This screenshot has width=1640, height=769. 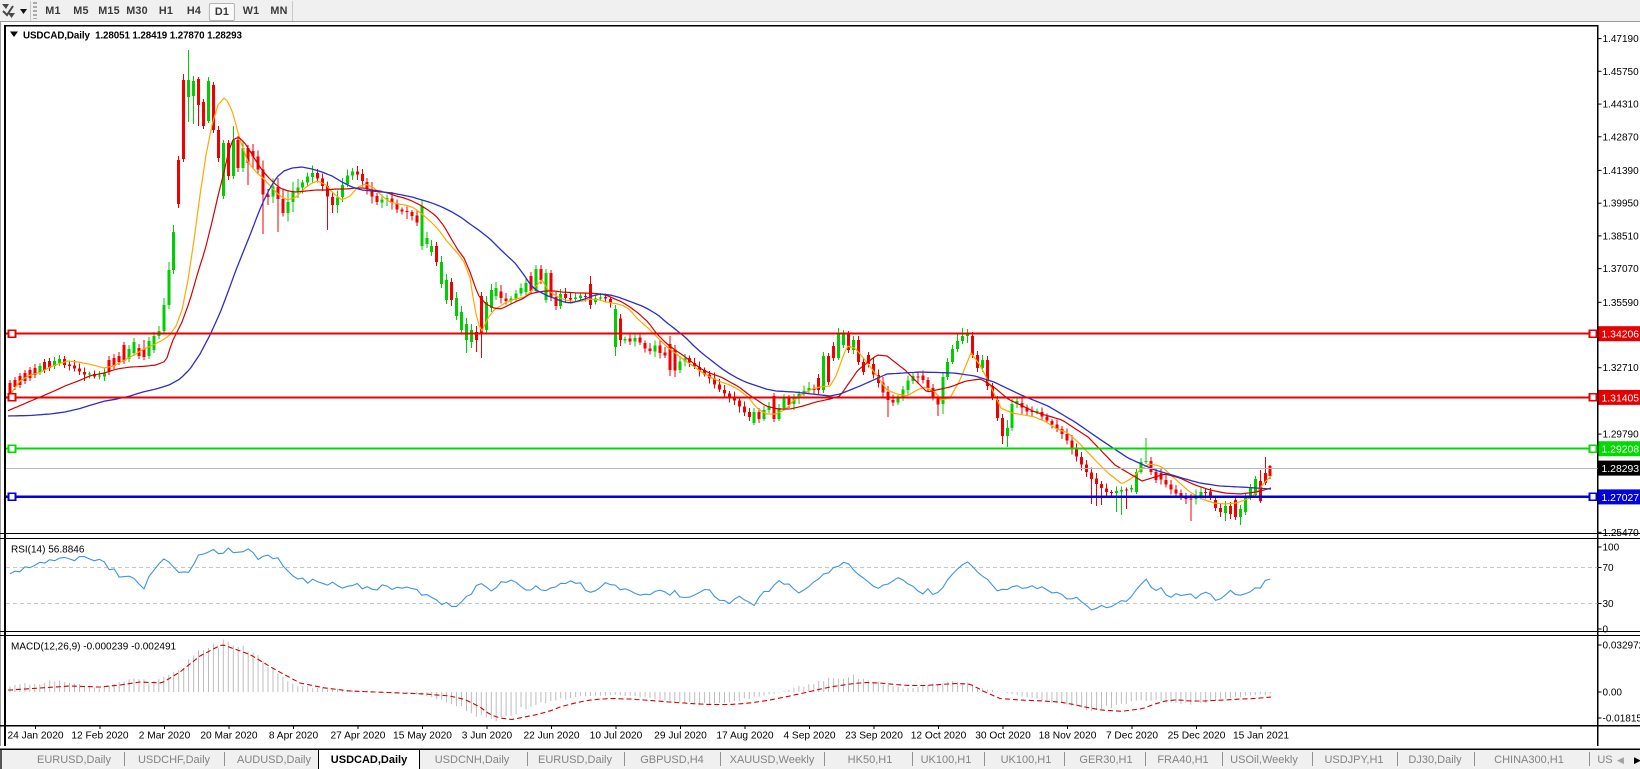 I want to click on svg-text: 4 Sep 2020, so click(x=809, y=736).